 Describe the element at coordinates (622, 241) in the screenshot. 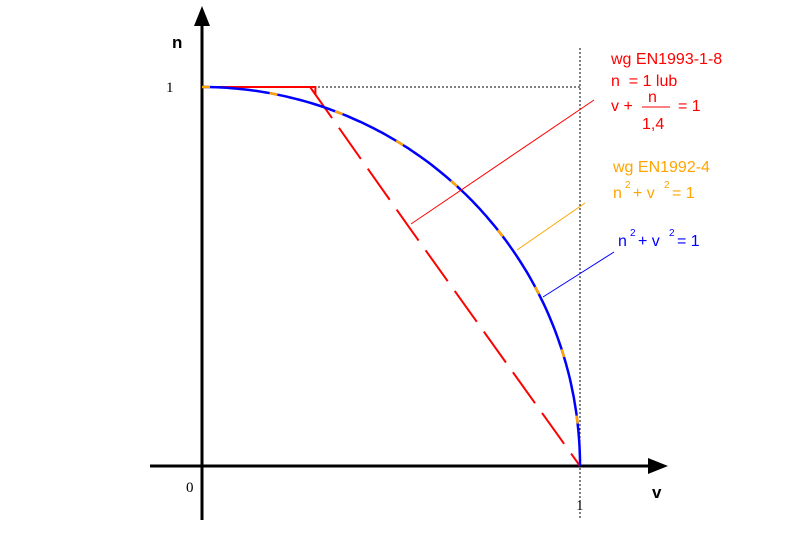

I see `annotation-circle-n: n` at that location.